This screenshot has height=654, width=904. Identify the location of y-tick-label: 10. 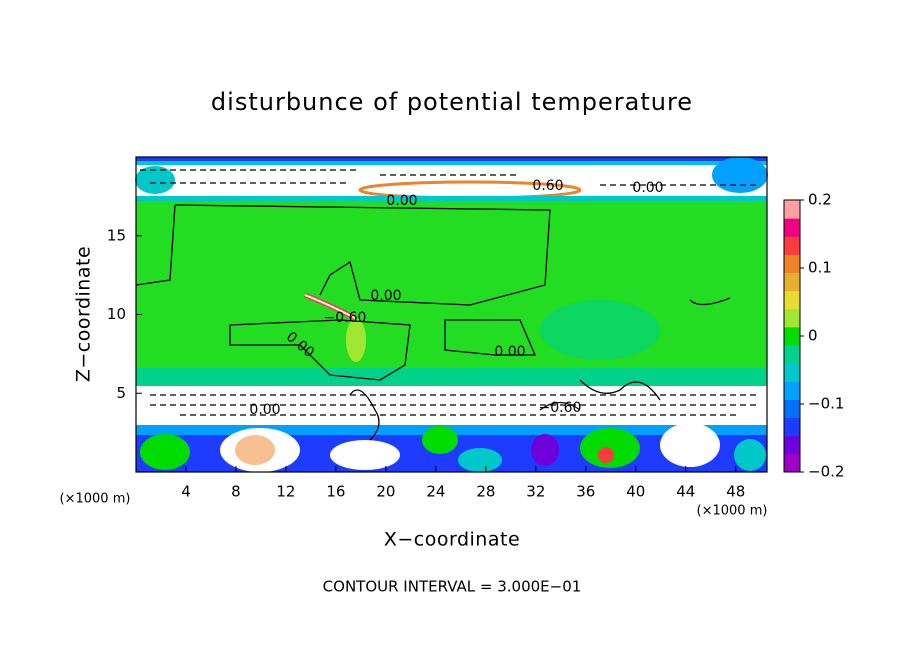
(116, 314).